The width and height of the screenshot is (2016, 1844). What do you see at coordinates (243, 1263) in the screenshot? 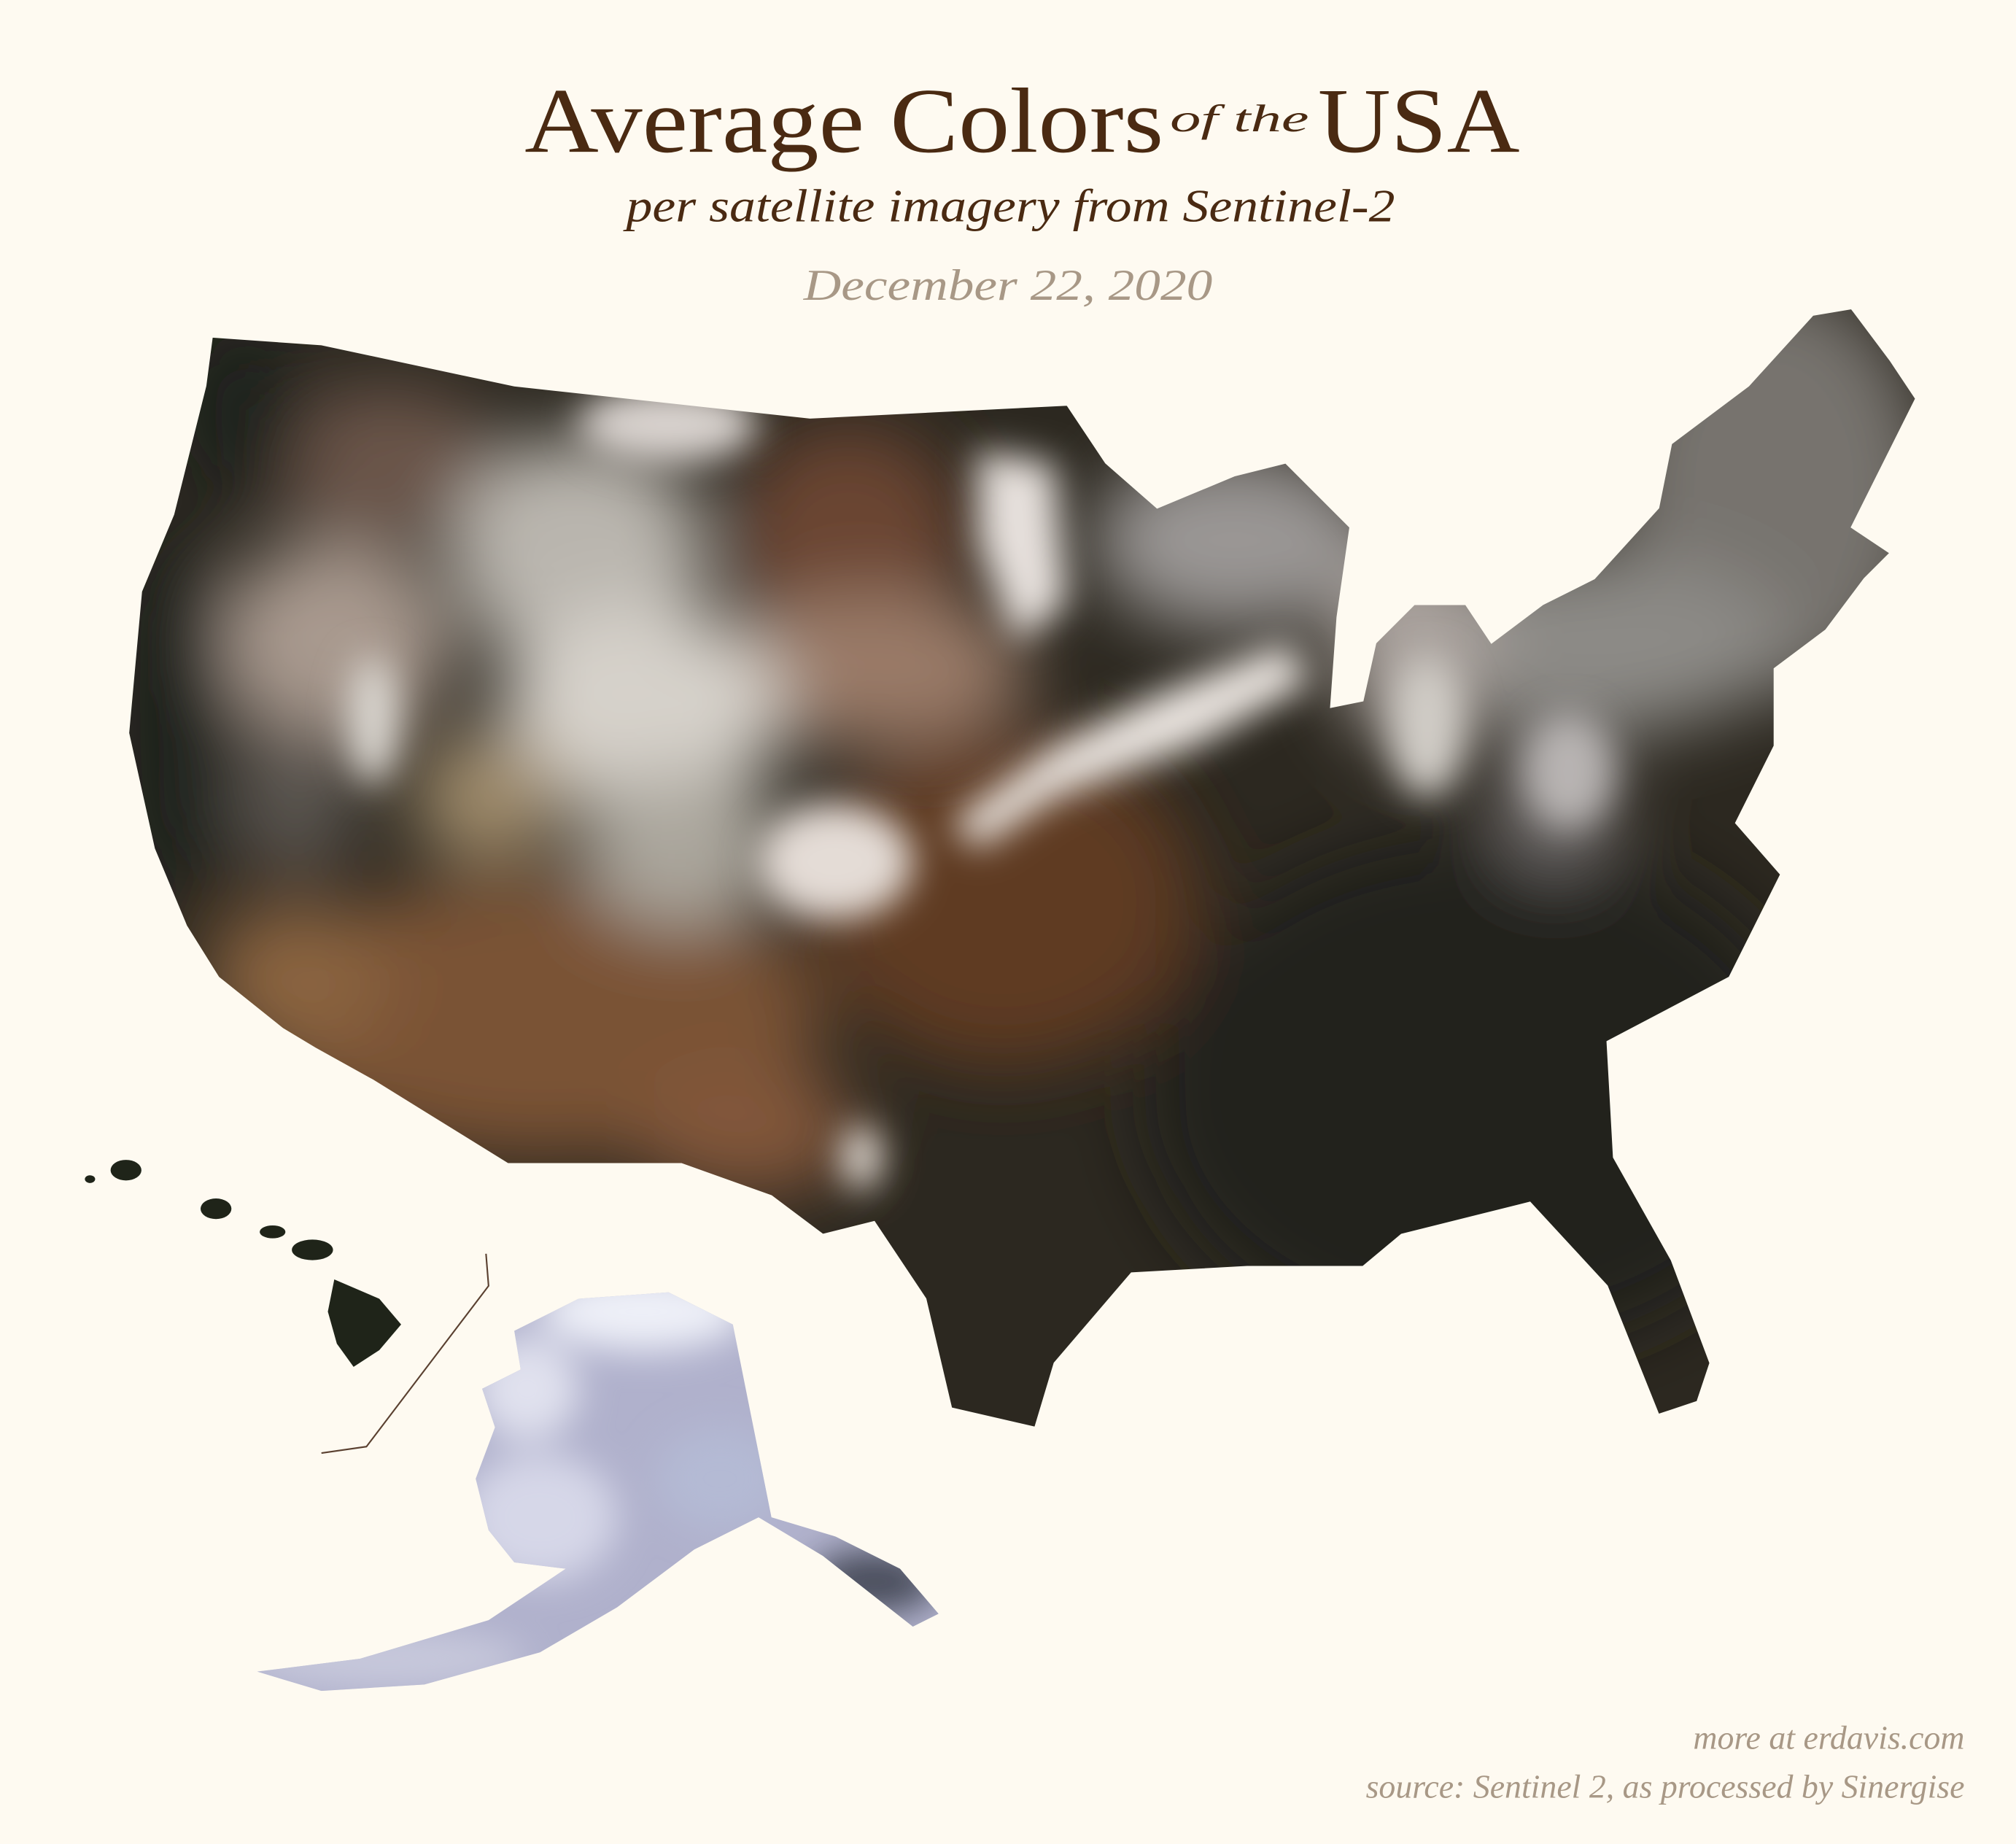
I see `hawaii` at bounding box center [243, 1263].